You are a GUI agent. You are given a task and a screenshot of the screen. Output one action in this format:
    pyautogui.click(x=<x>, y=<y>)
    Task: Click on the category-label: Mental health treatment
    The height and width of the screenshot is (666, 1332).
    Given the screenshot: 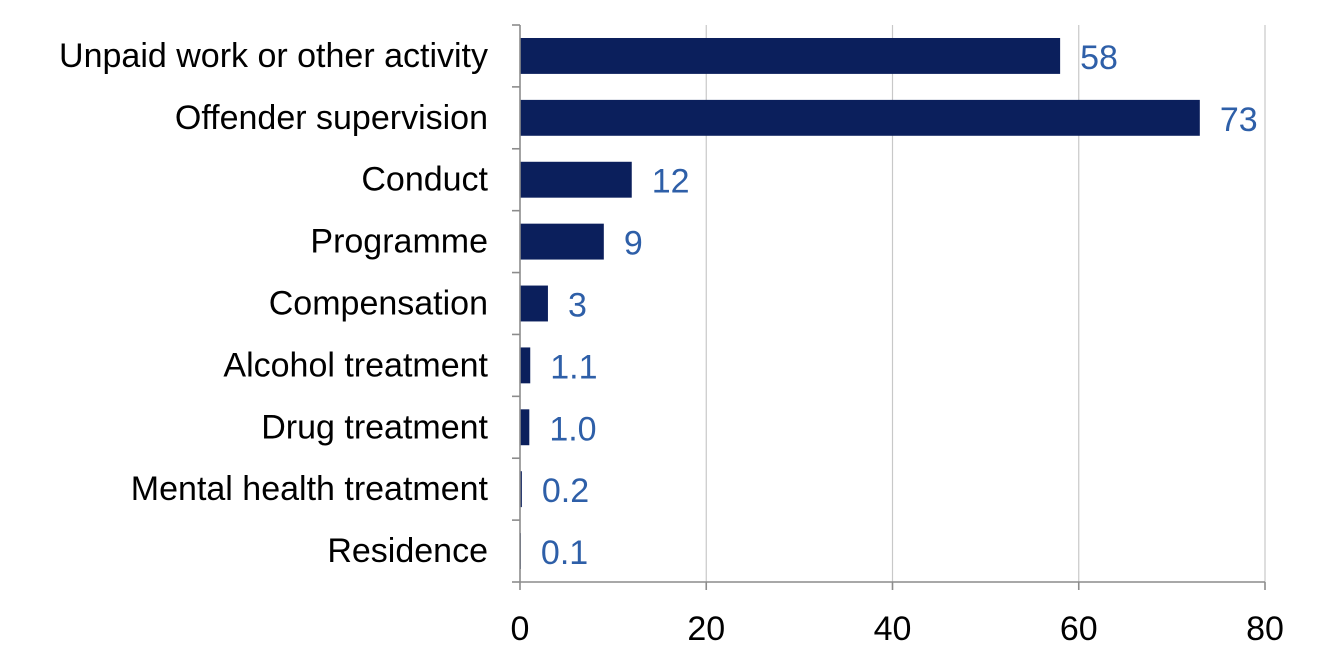 What is the action you would take?
    pyautogui.click(x=310, y=489)
    